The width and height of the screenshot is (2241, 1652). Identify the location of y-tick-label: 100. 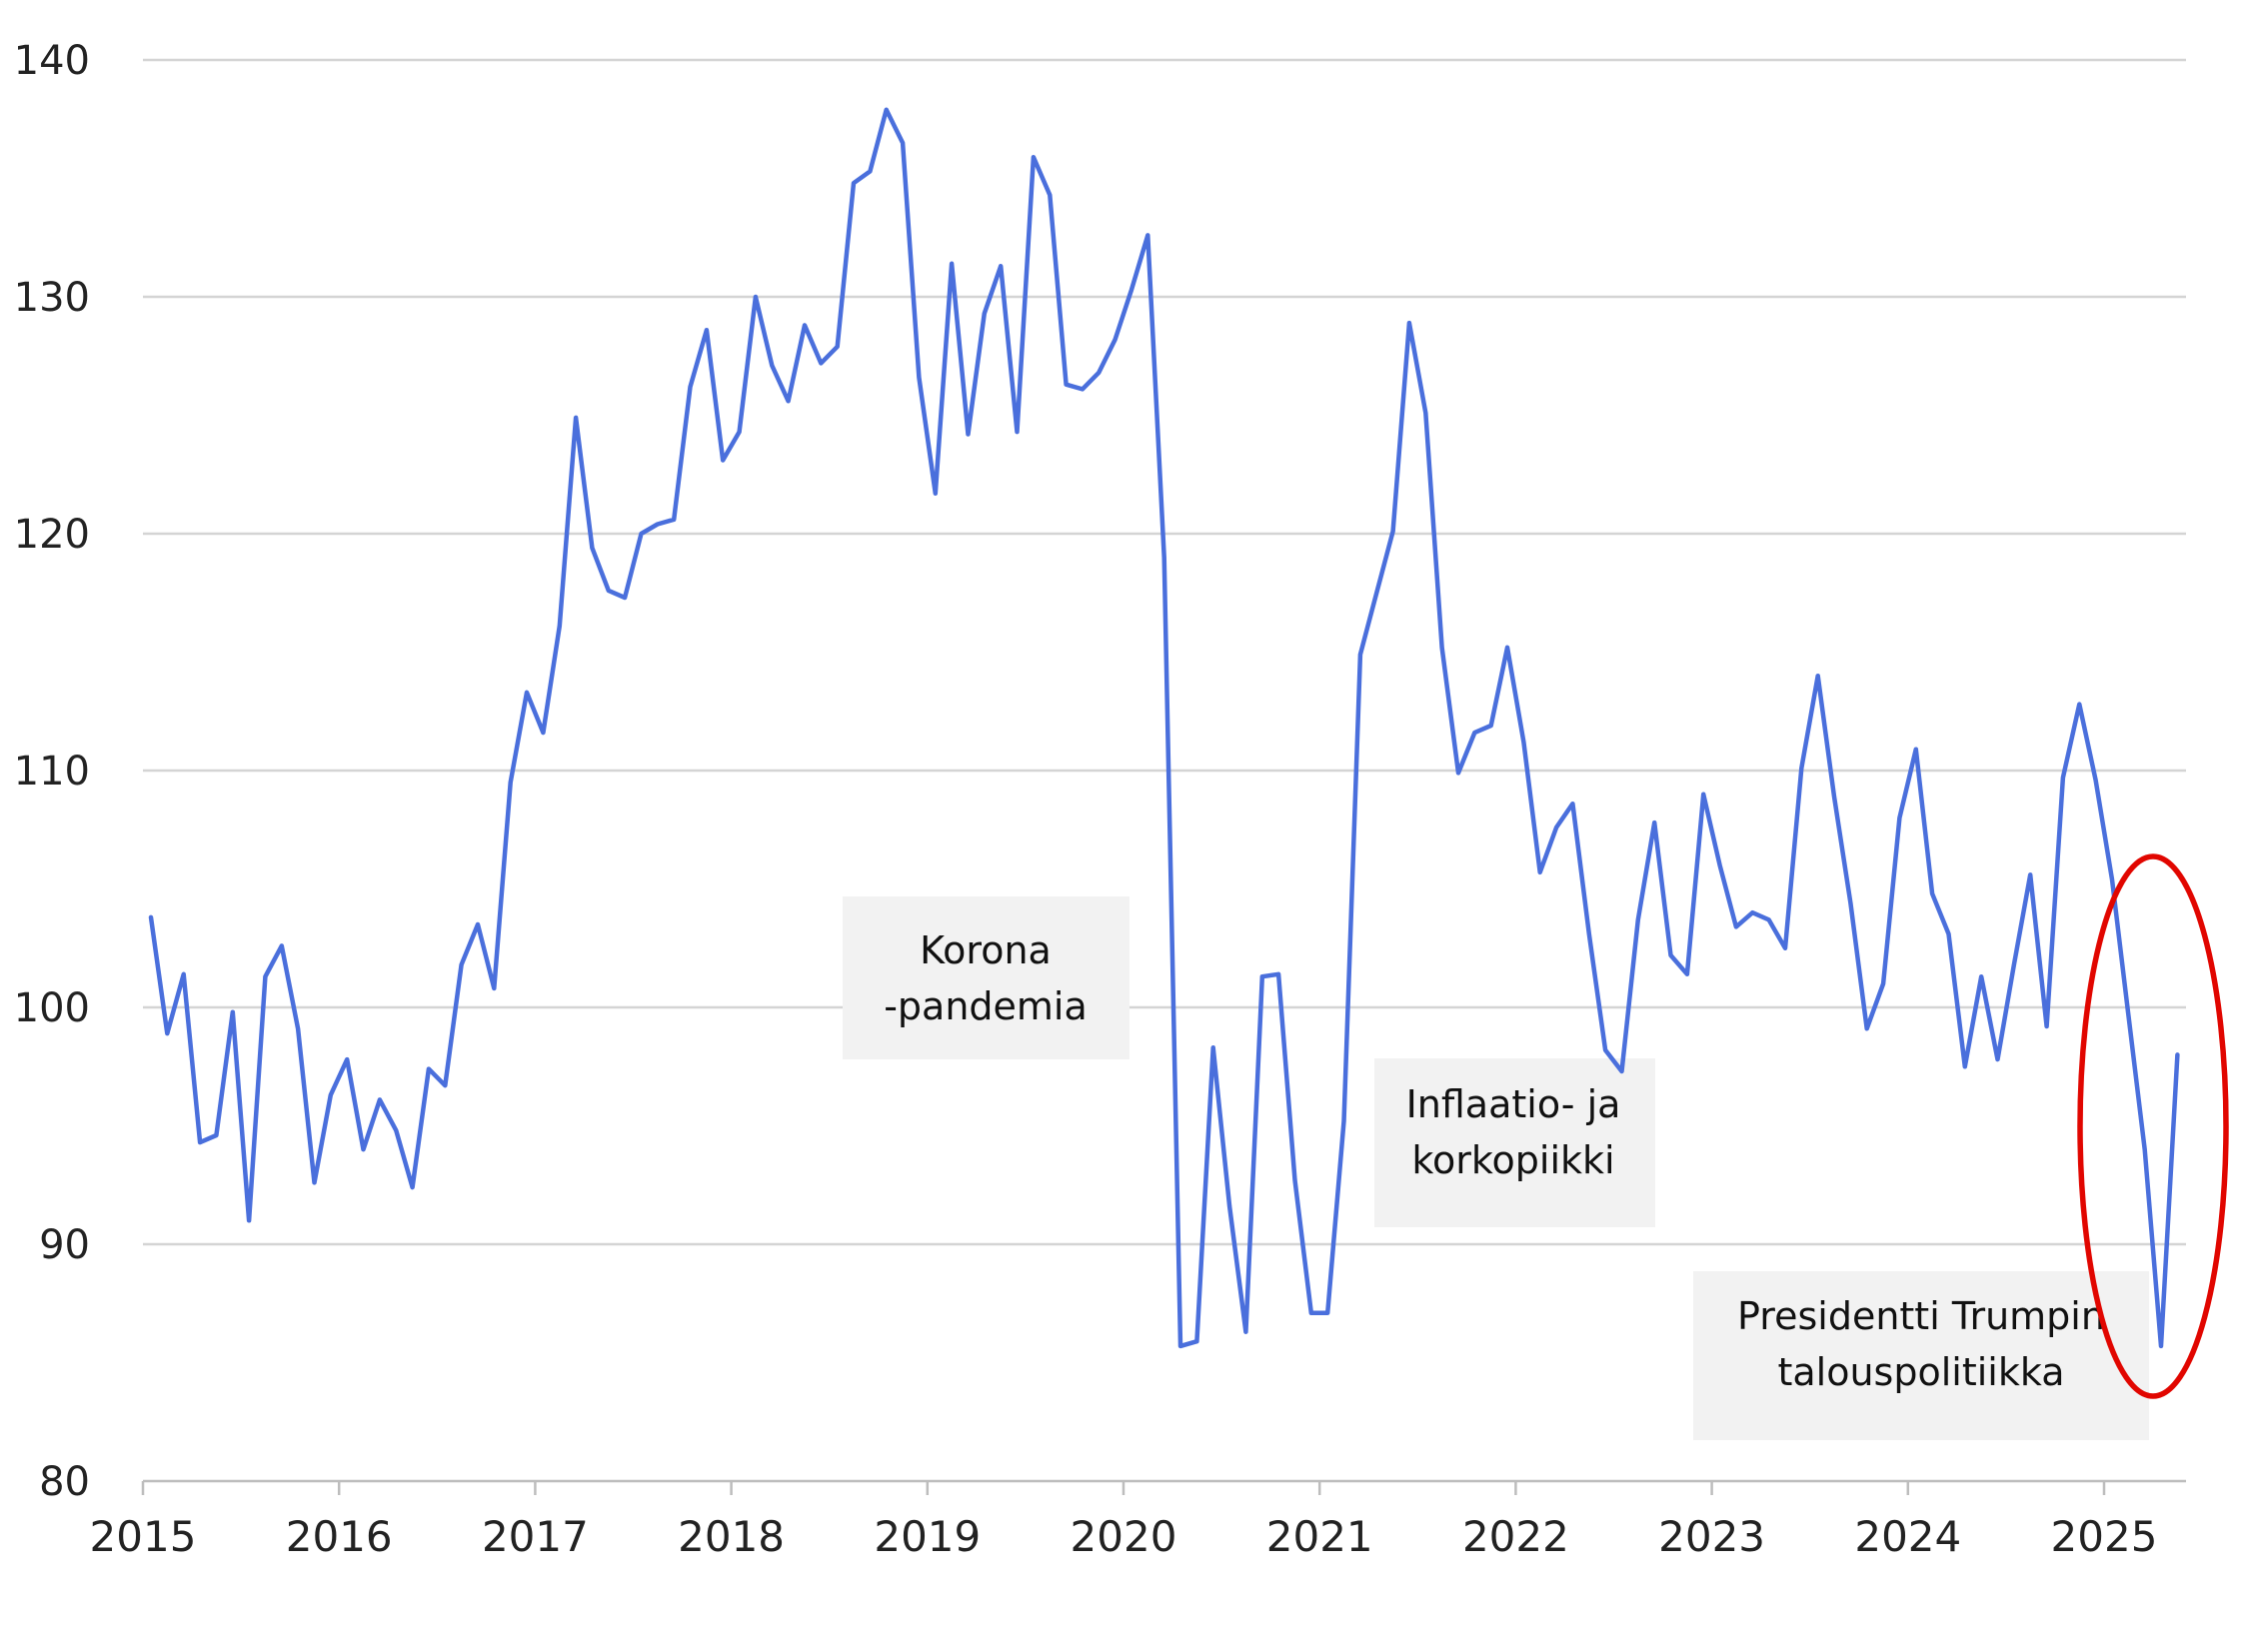
(52, 1008).